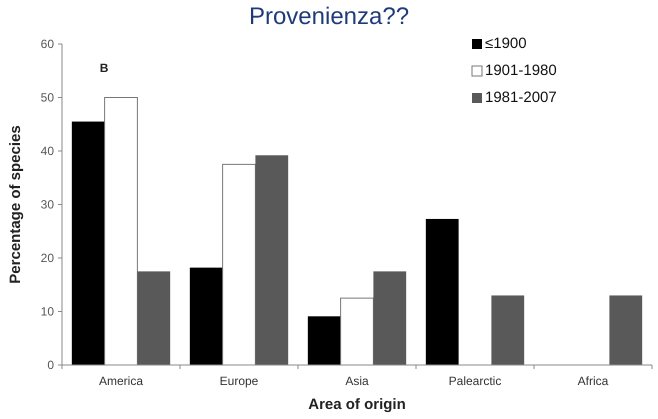 The width and height of the screenshot is (658, 419). What do you see at coordinates (47, 311) in the screenshot?
I see `y-tick-label: 10` at bounding box center [47, 311].